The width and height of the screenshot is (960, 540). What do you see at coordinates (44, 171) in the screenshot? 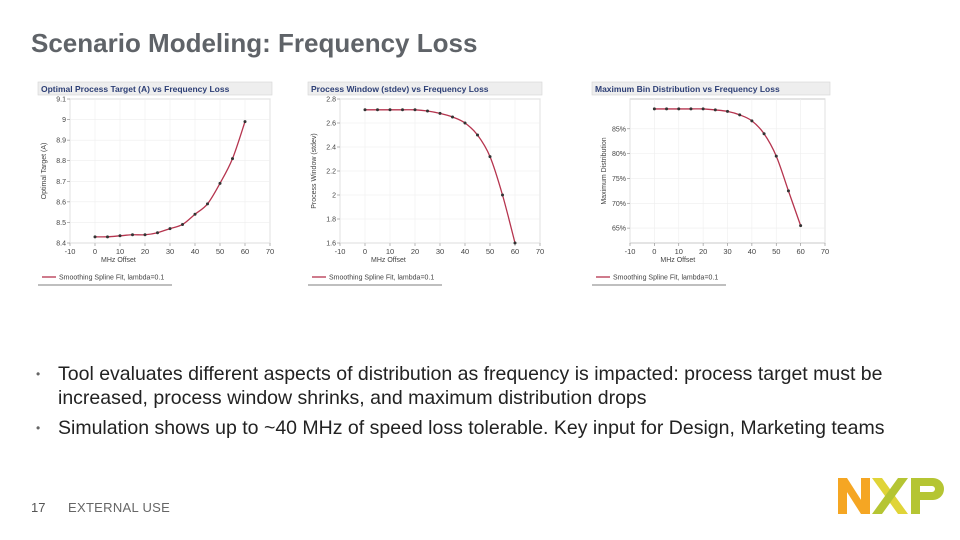
I see `y-axis-label: Optimal Target (A)` at bounding box center [44, 171].